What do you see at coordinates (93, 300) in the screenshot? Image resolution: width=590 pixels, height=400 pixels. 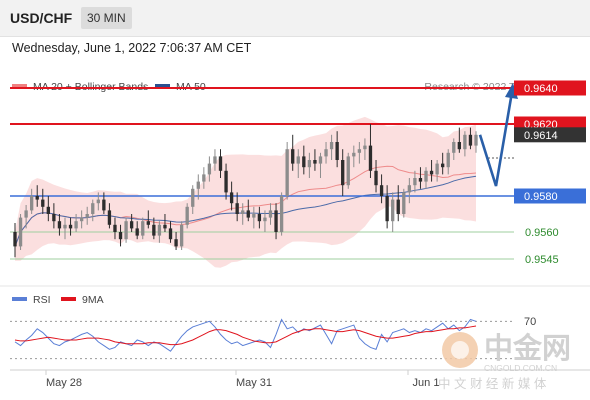 I see `ma9-legend-label: 9MA` at bounding box center [93, 300].